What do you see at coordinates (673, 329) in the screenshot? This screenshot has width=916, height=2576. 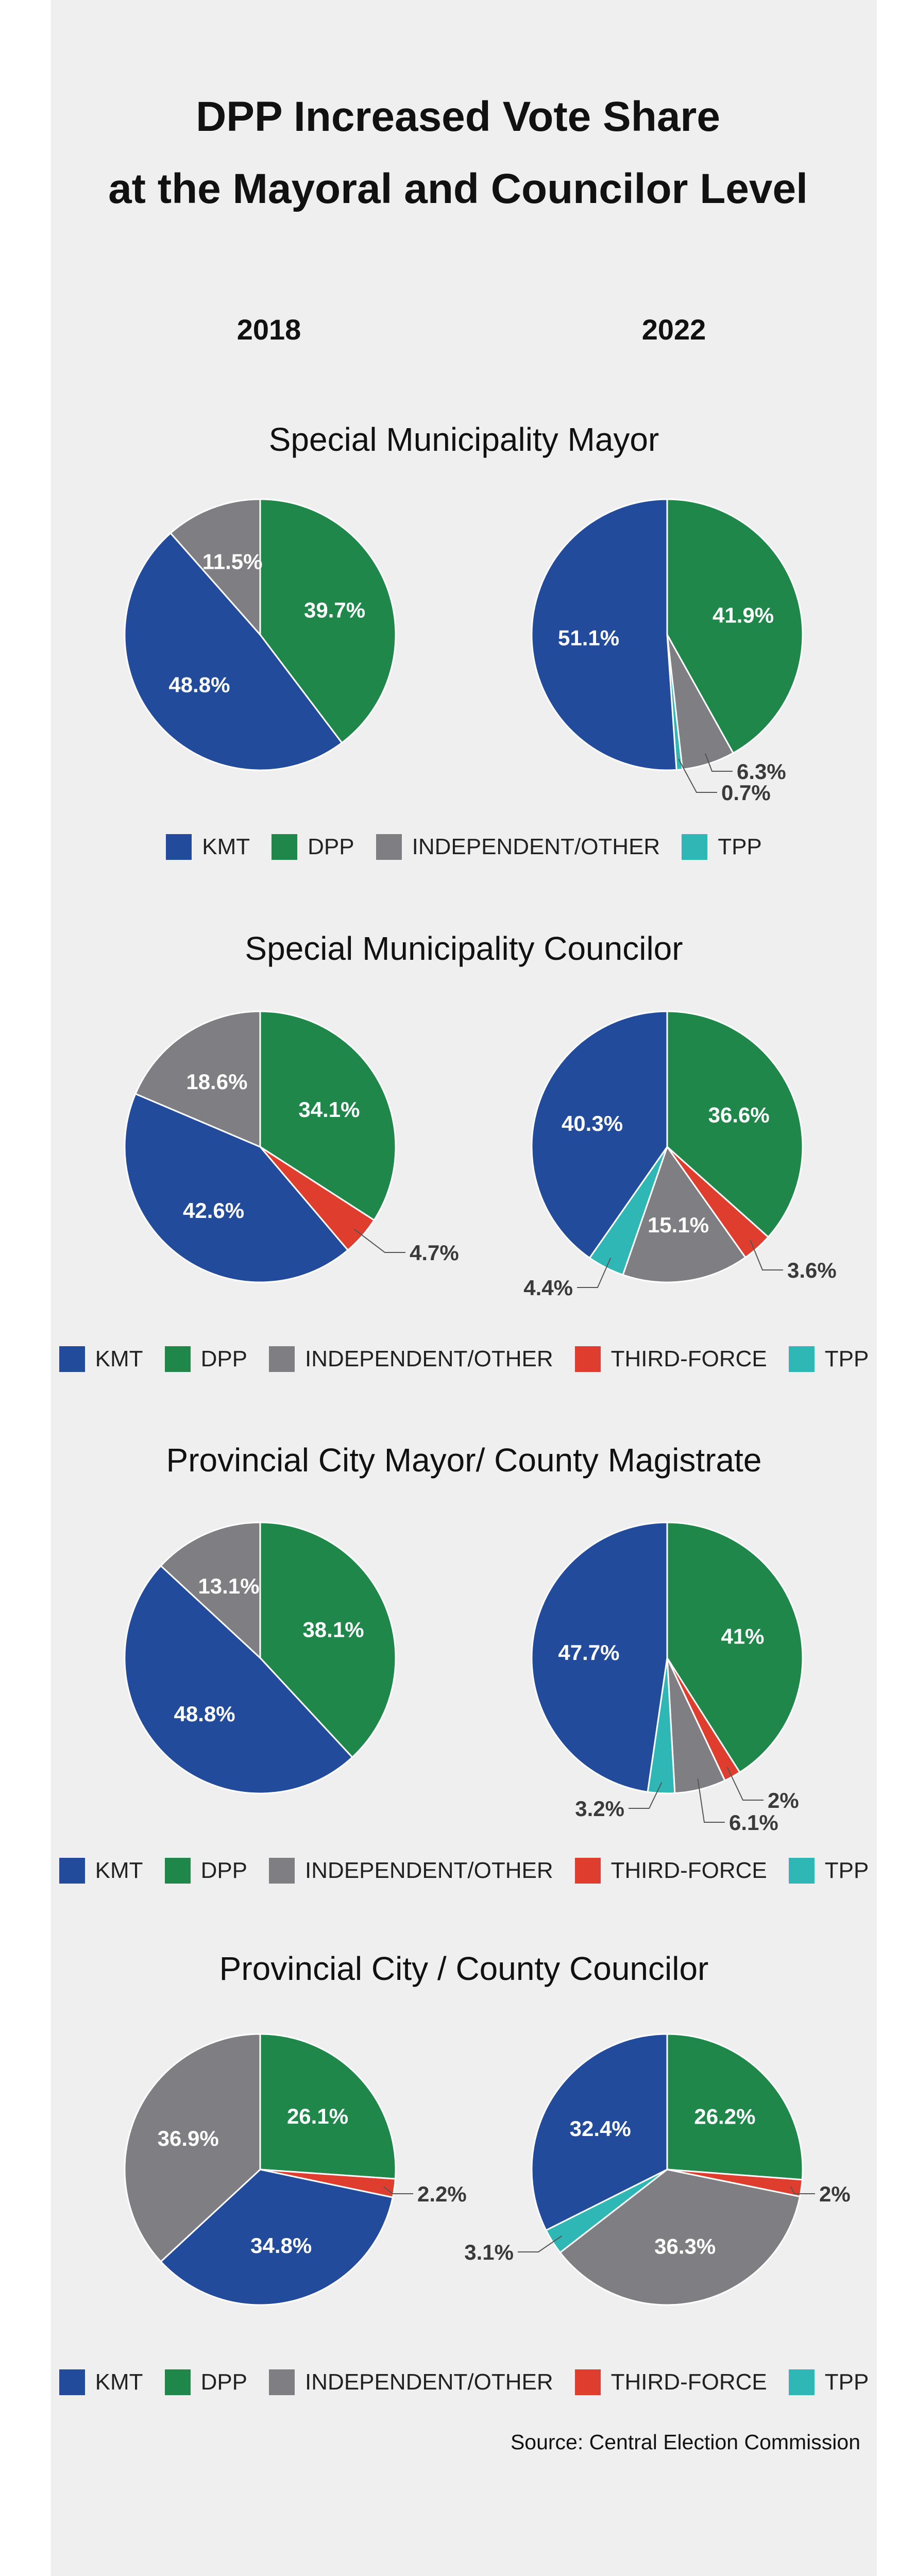 I see `year-label-2022: 2022` at bounding box center [673, 329].